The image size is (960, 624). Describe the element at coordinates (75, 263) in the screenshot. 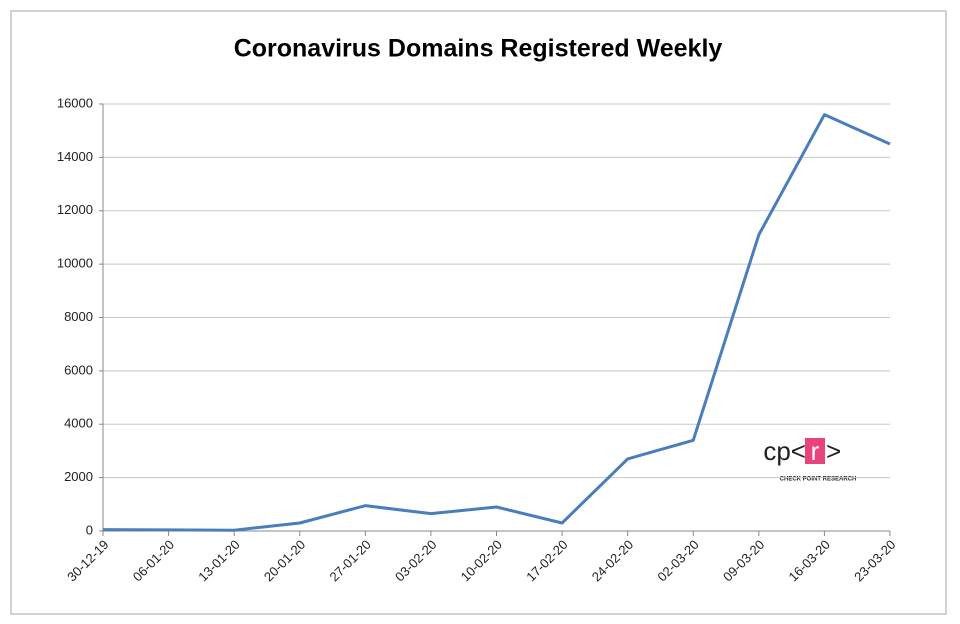

I see `y-tick-label: 10000` at that location.